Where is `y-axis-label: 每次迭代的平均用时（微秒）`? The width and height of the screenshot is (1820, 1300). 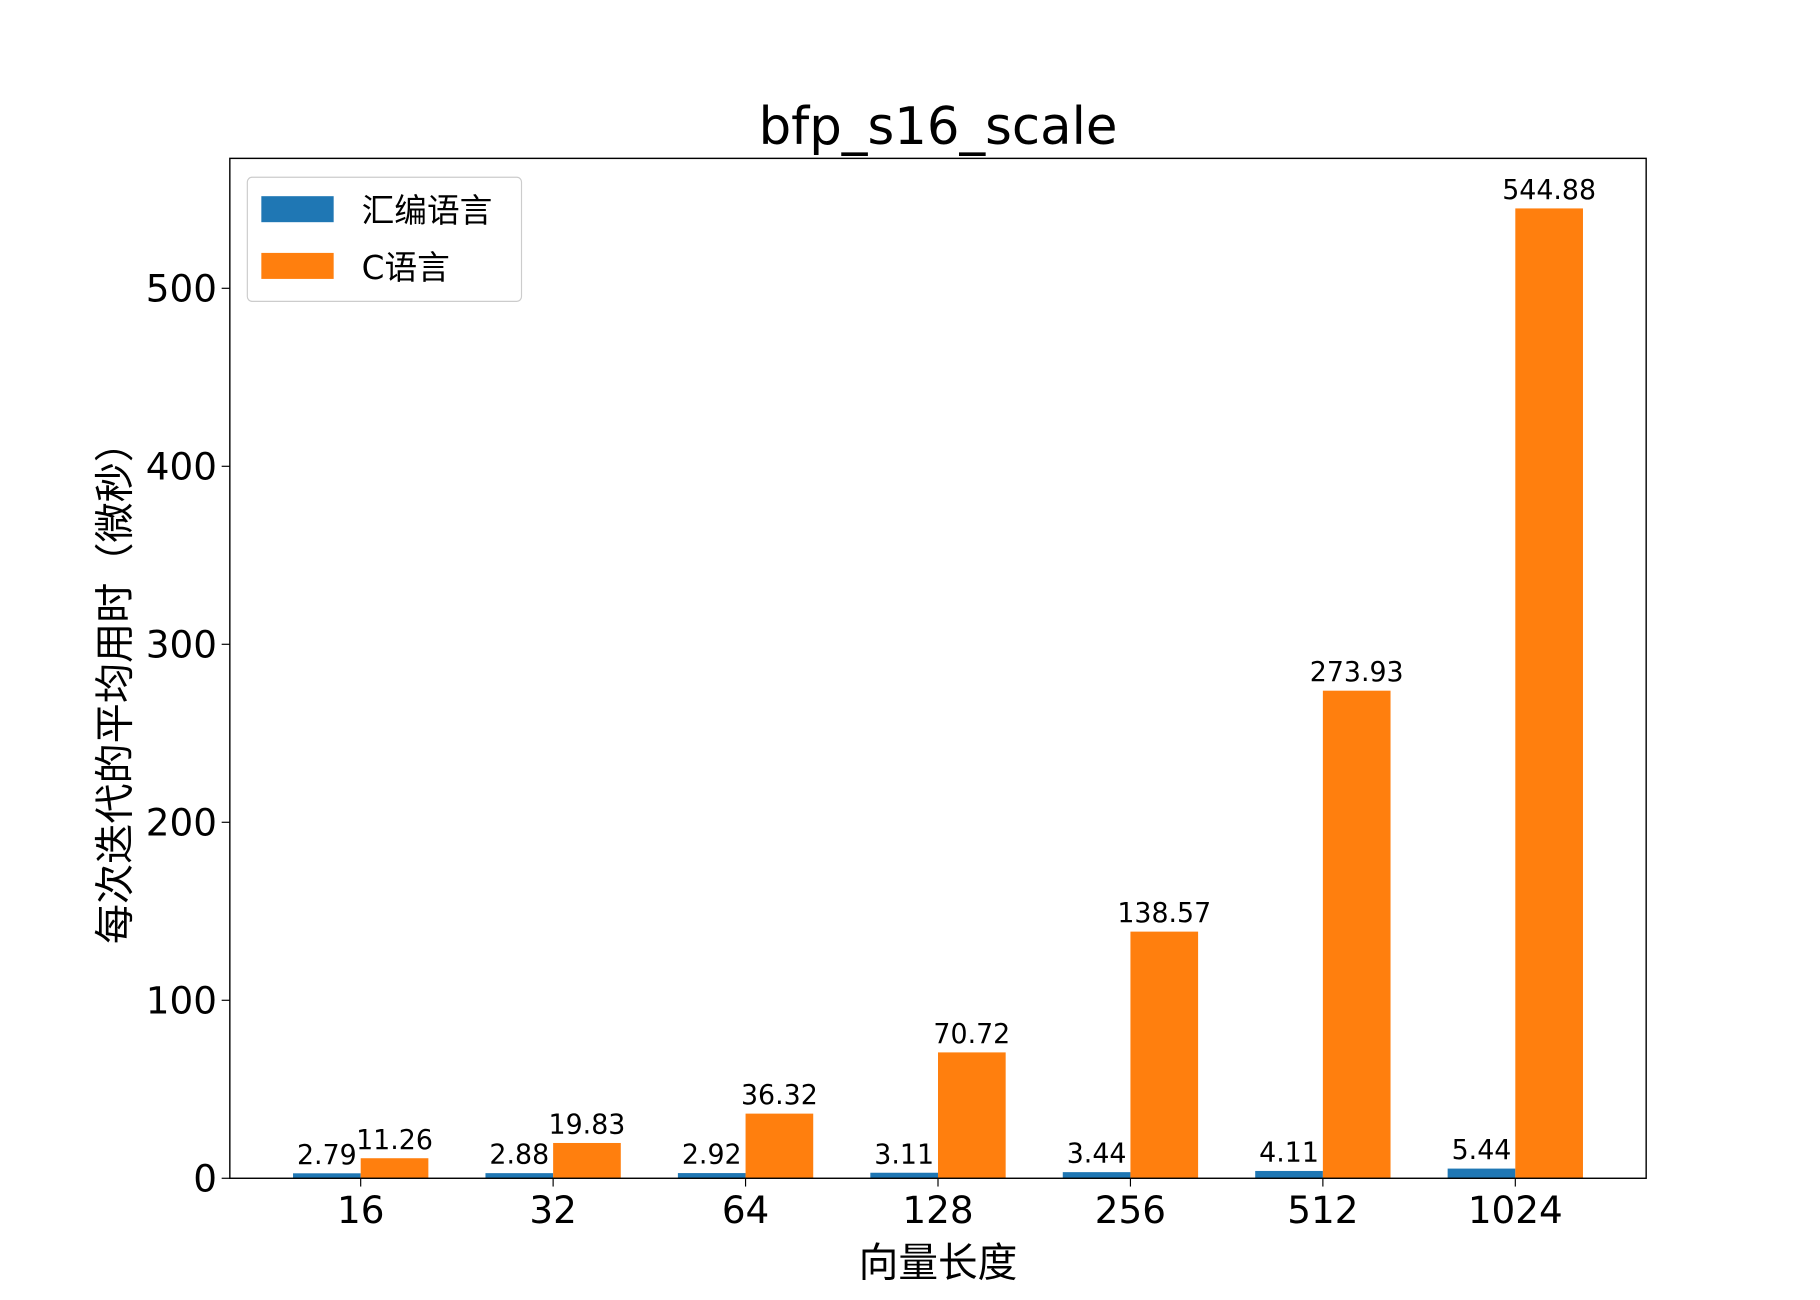
y-axis-label: 每次迭代的平均用时（微秒） is located at coordinates (116, 683).